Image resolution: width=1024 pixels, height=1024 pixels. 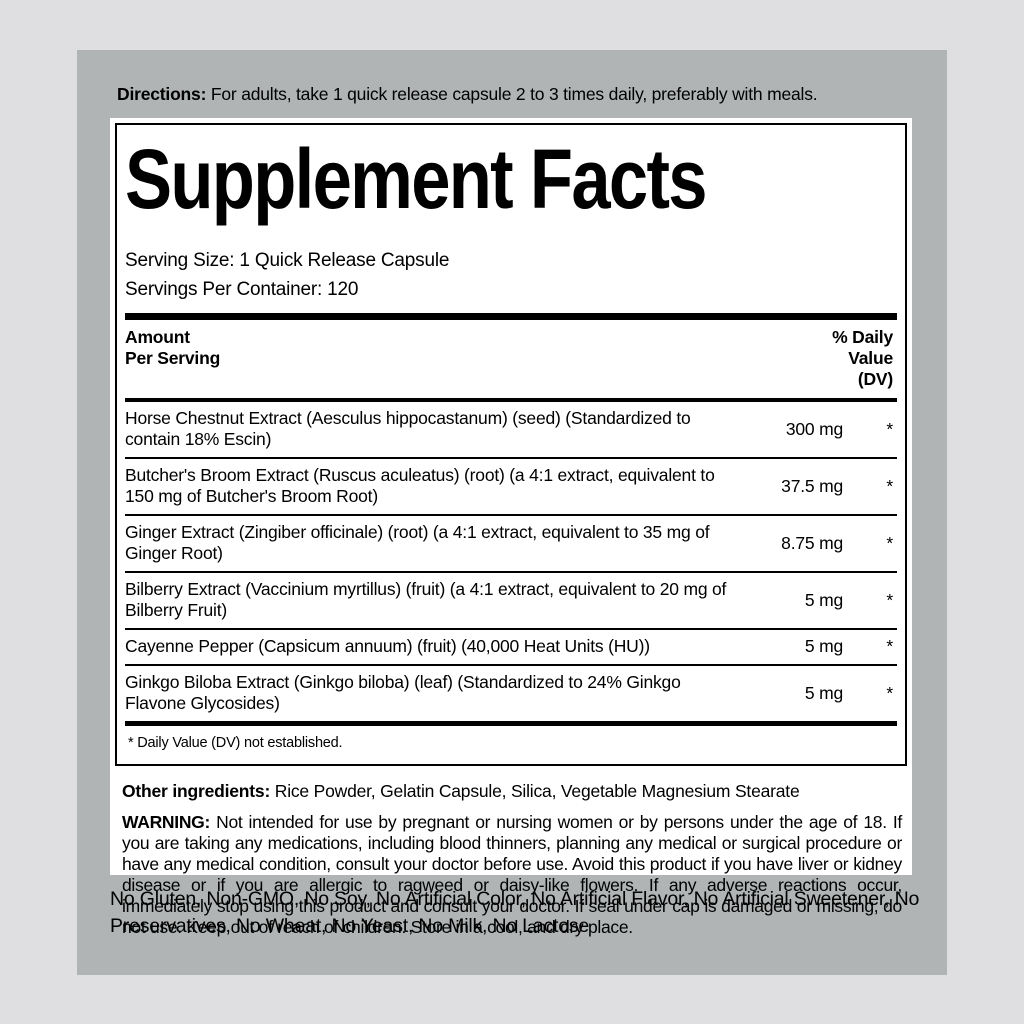 I want to click on amount-header-line1: Amount, so click(x=157, y=337).